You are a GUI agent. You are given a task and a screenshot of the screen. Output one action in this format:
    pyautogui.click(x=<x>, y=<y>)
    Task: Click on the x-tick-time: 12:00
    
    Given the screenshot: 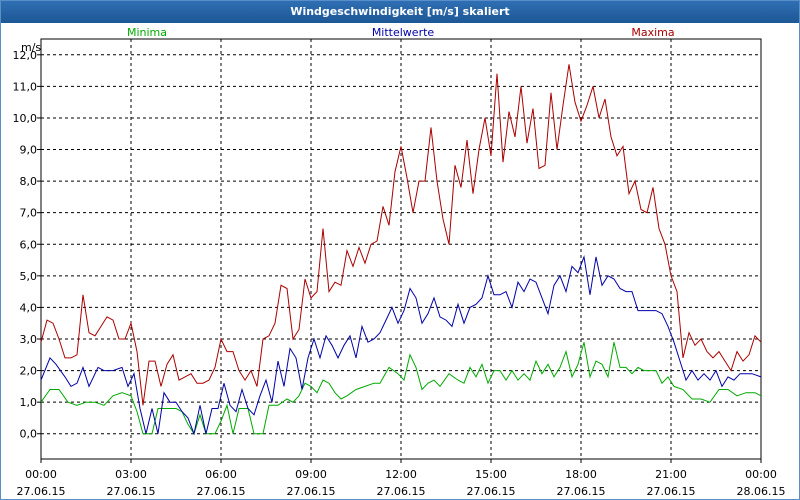 What is the action you would take?
    pyautogui.click(x=401, y=474)
    